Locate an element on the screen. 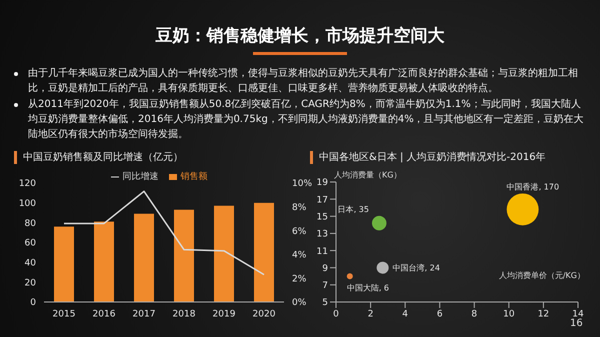  y-tick-label: 40 is located at coordinates (30, 263).